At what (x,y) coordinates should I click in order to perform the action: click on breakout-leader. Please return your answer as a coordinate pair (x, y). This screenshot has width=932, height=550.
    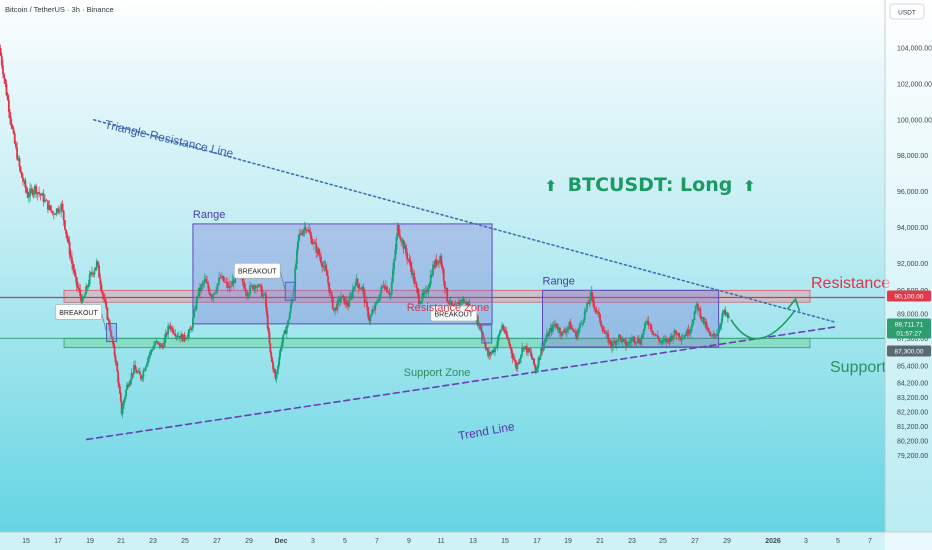
    Looking at the image, I should click on (104, 322).